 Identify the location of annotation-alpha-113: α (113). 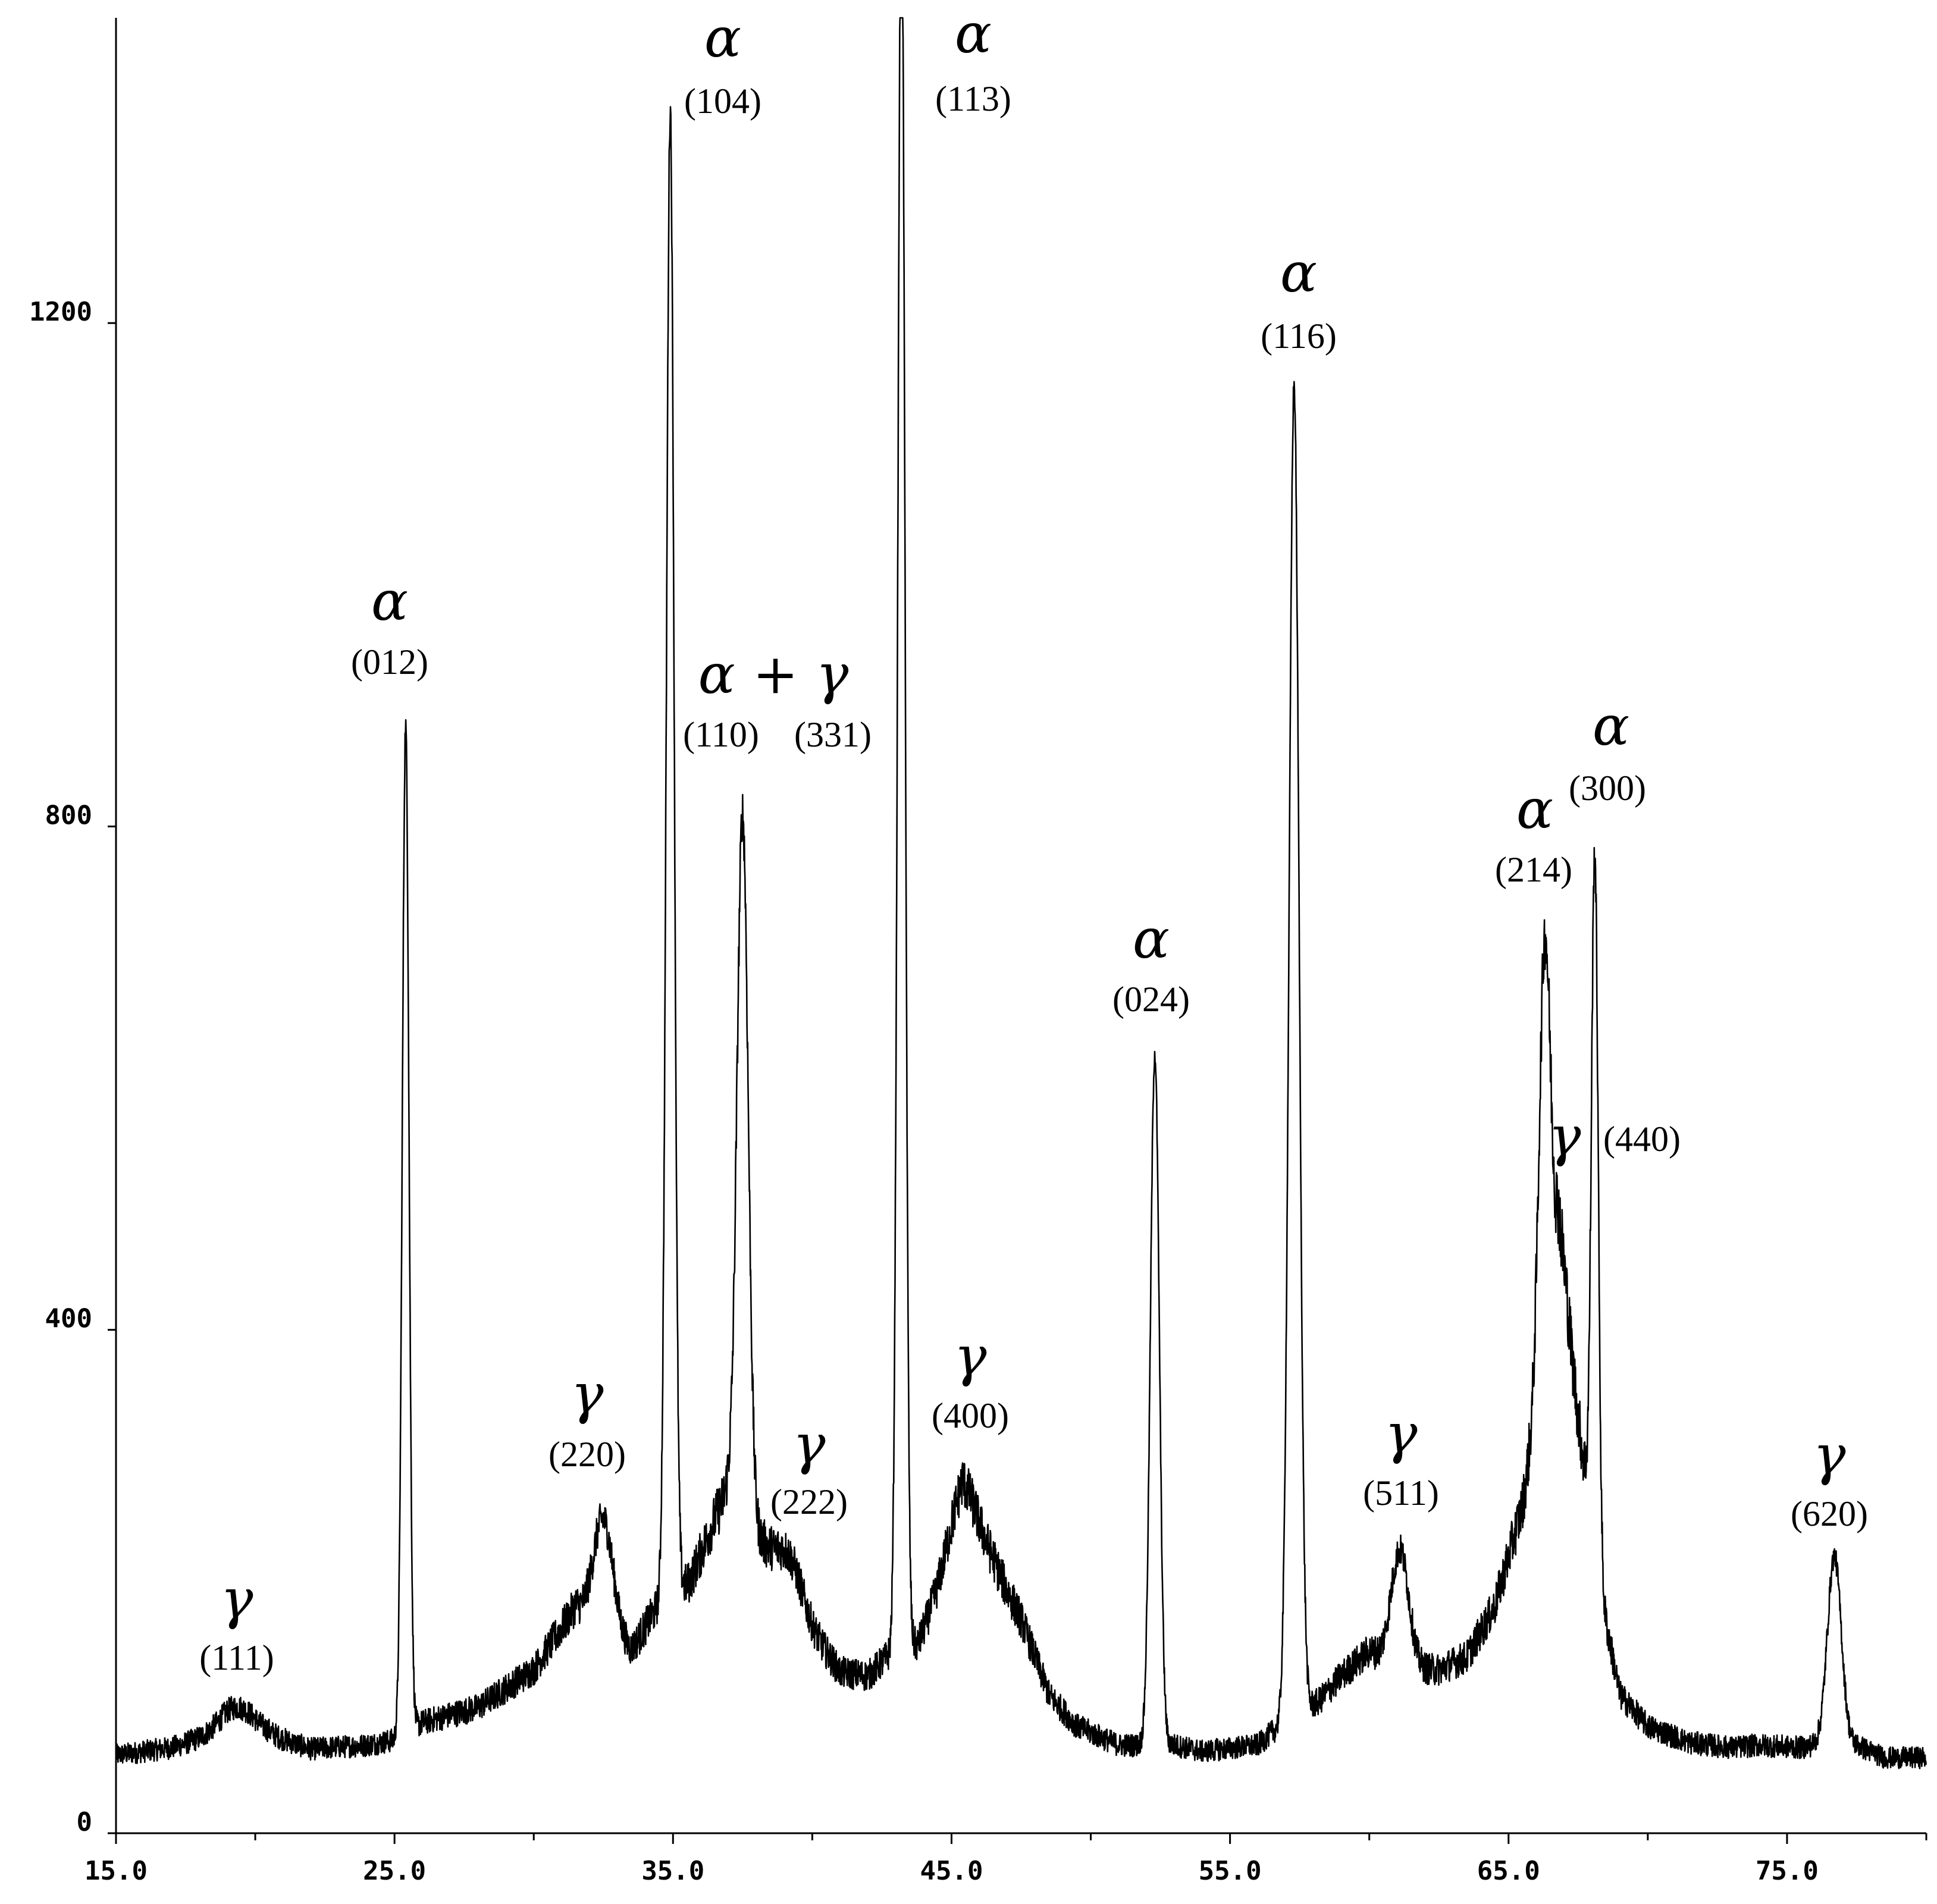
(973, 60).